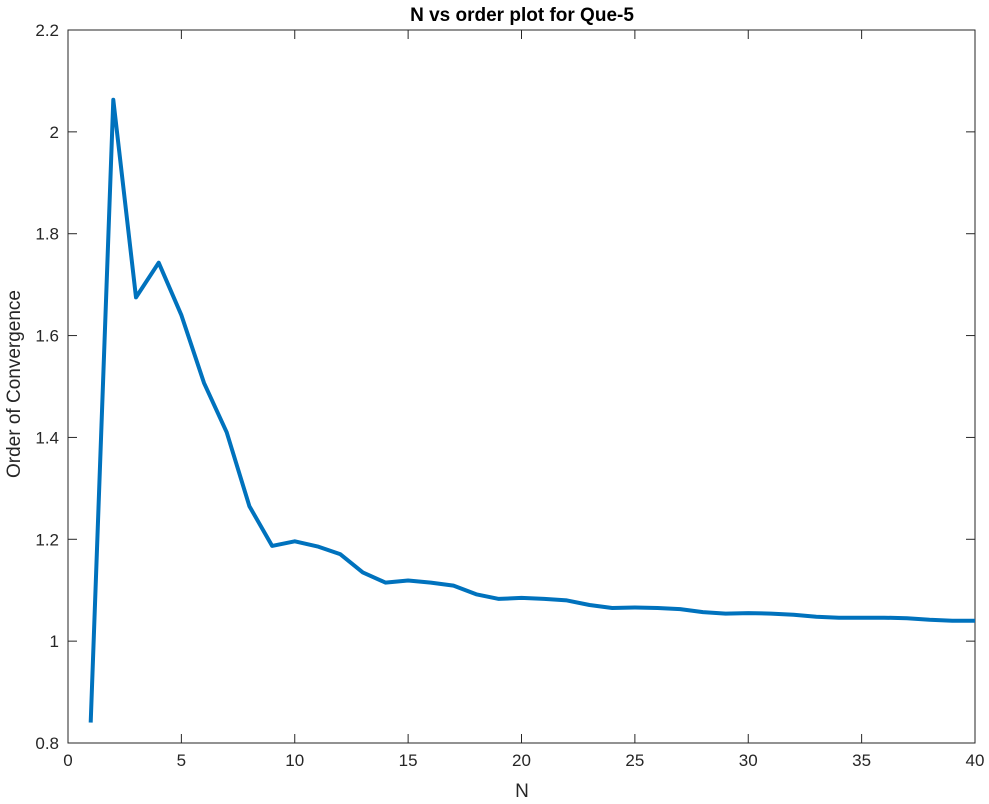 This screenshot has width=989, height=804. I want to click on y-tick-label: 1.6, so click(47, 336).